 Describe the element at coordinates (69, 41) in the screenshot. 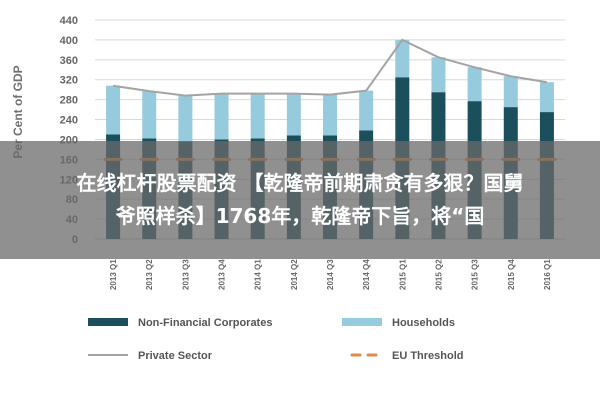

I see `y-tick-label: 400` at that location.